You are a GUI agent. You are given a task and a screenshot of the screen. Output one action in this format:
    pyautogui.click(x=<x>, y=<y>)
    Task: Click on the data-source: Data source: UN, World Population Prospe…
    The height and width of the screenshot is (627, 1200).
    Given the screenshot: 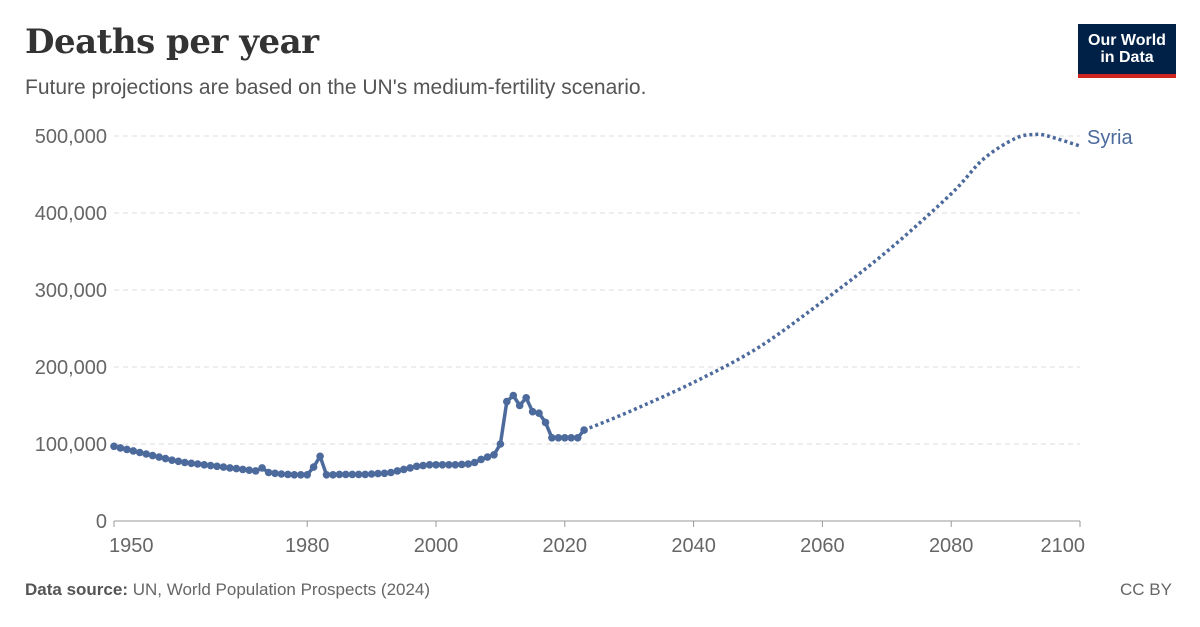 What is the action you would take?
    pyautogui.click(x=227, y=590)
    